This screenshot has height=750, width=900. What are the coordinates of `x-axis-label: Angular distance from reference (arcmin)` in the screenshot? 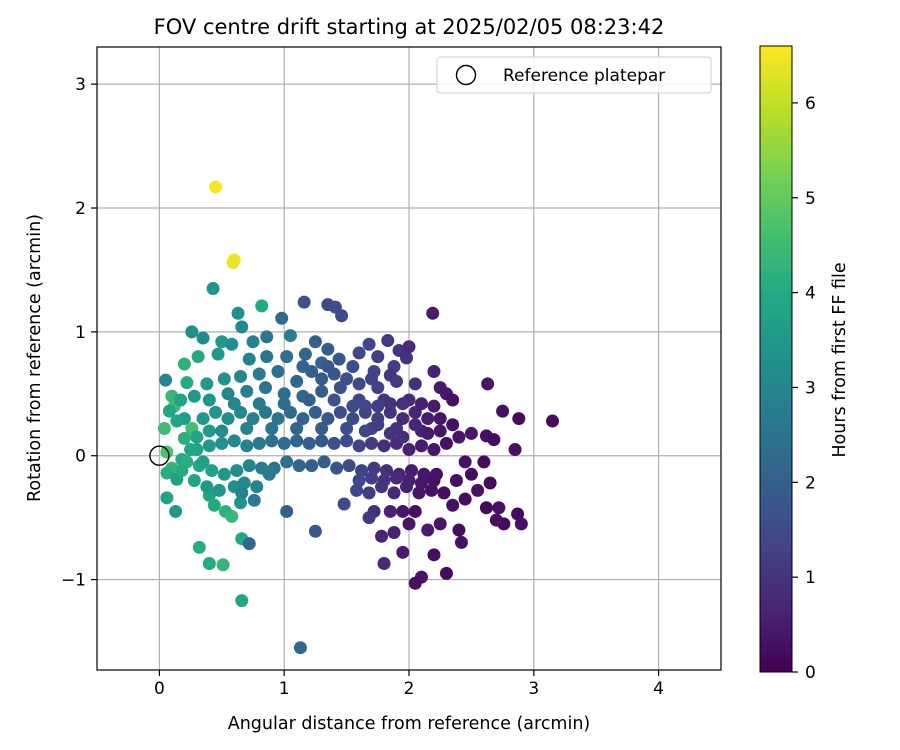 It's located at (409, 724).